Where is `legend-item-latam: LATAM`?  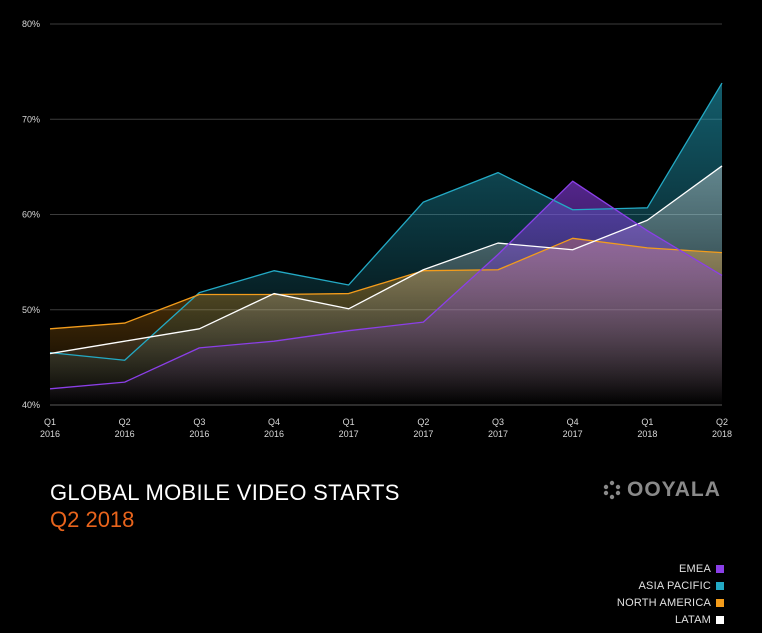
legend-item-latam: LATAM is located at coordinates (670, 619).